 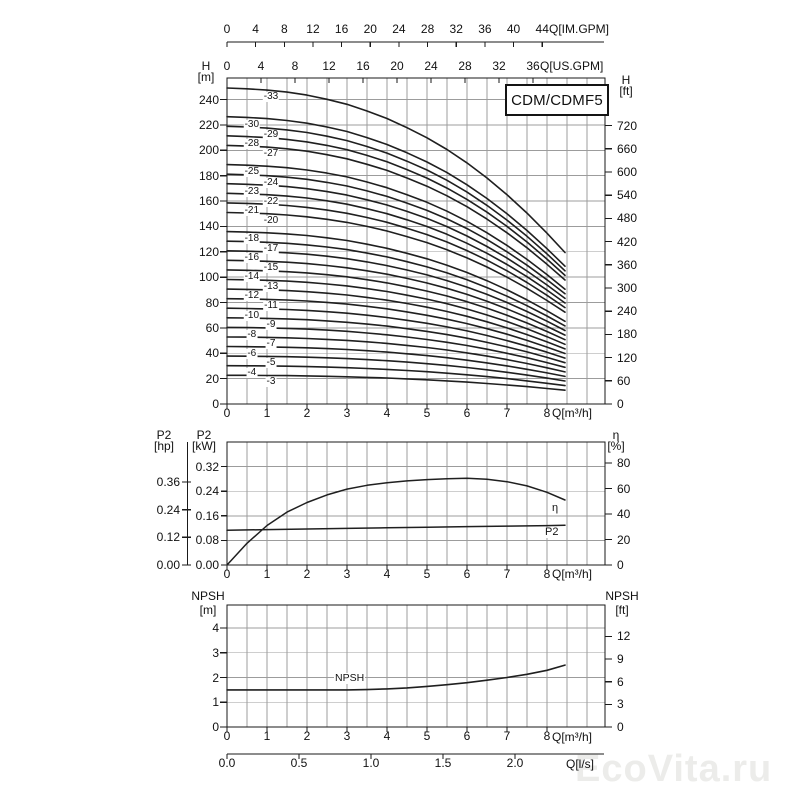 I want to click on h-ft-tick-label: 240, so click(x=627, y=311).